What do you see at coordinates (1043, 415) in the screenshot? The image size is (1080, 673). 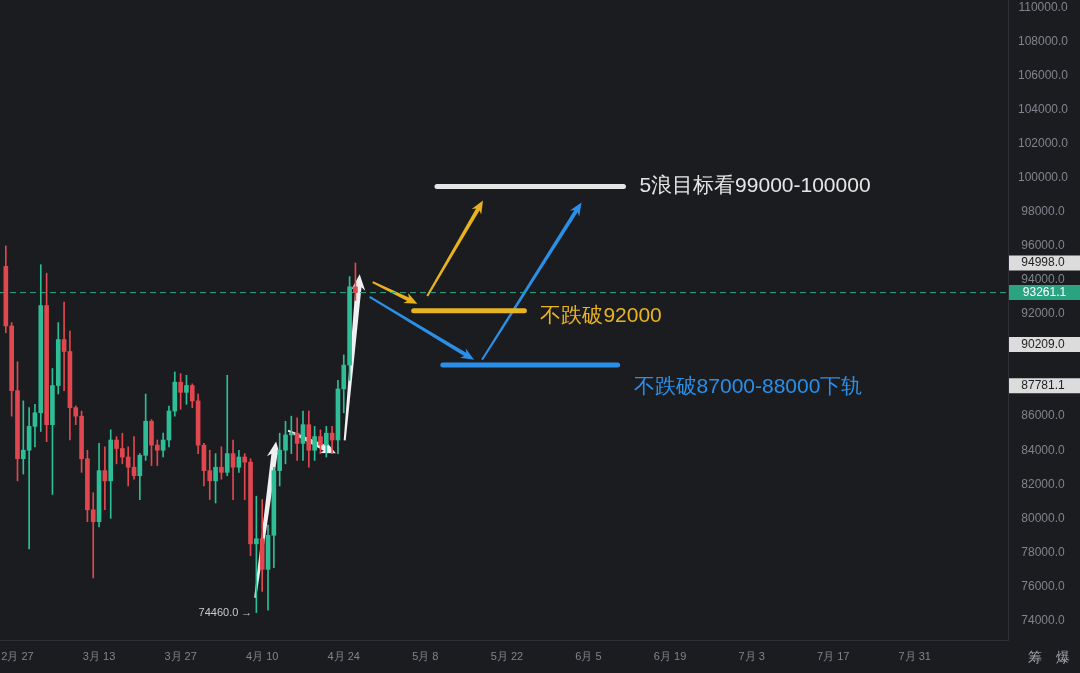 I see `y-tick-label: 86000.0` at bounding box center [1043, 415].